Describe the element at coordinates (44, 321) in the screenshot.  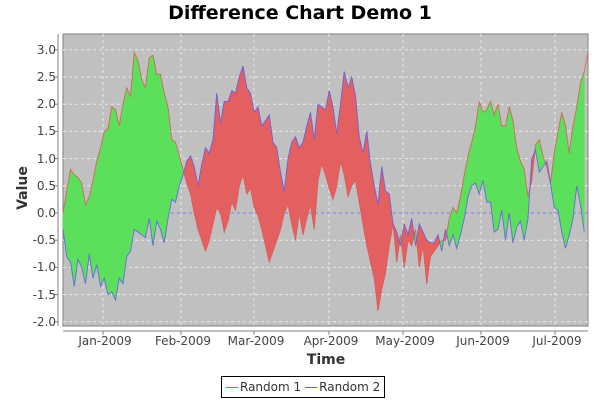
I see `y-tick-label: -2.0` at that location.